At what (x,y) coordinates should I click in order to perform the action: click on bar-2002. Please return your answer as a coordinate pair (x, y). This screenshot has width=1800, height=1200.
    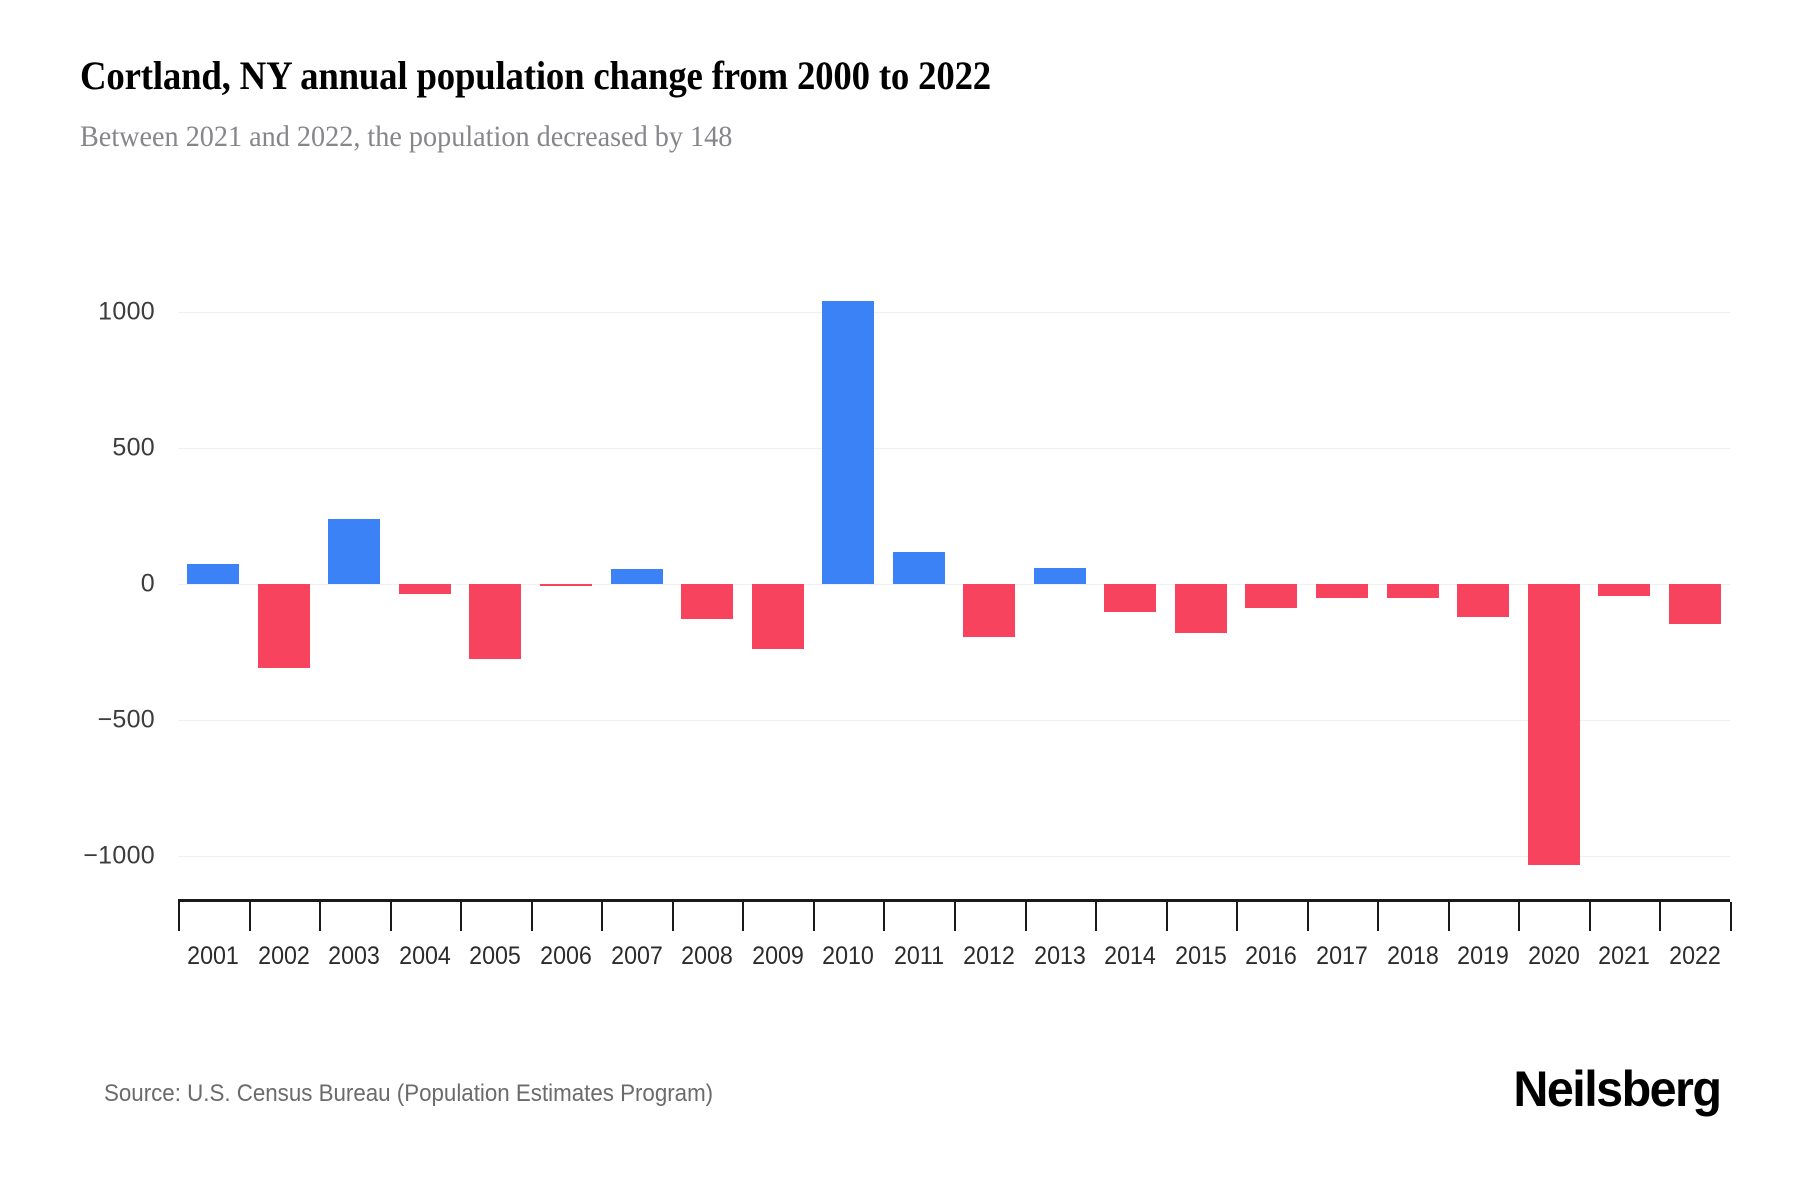
    Looking at the image, I should click on (283, 626).